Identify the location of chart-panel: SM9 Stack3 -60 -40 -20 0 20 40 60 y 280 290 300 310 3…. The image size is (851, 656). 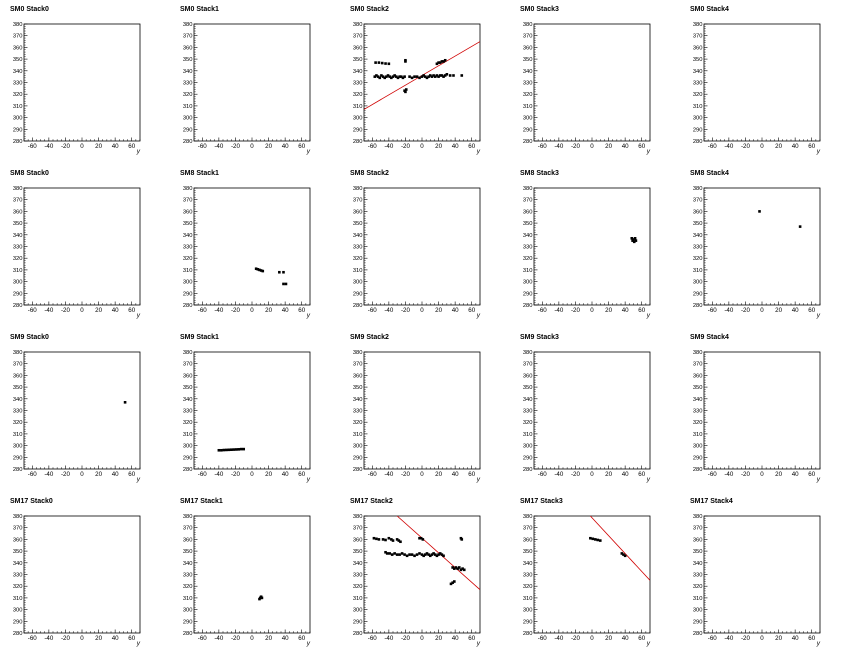
(595, 410).